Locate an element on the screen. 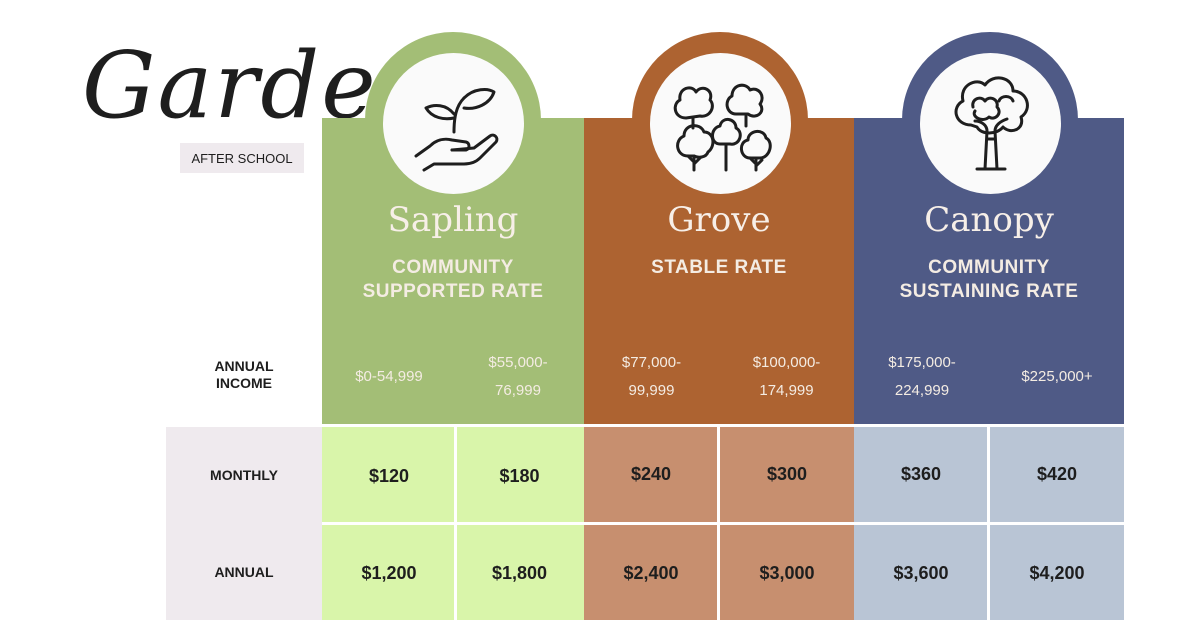 The image size is (1200, 638). income-bracket-grove-1: $77,000- 99,999 is located at coordinates (651, 376).